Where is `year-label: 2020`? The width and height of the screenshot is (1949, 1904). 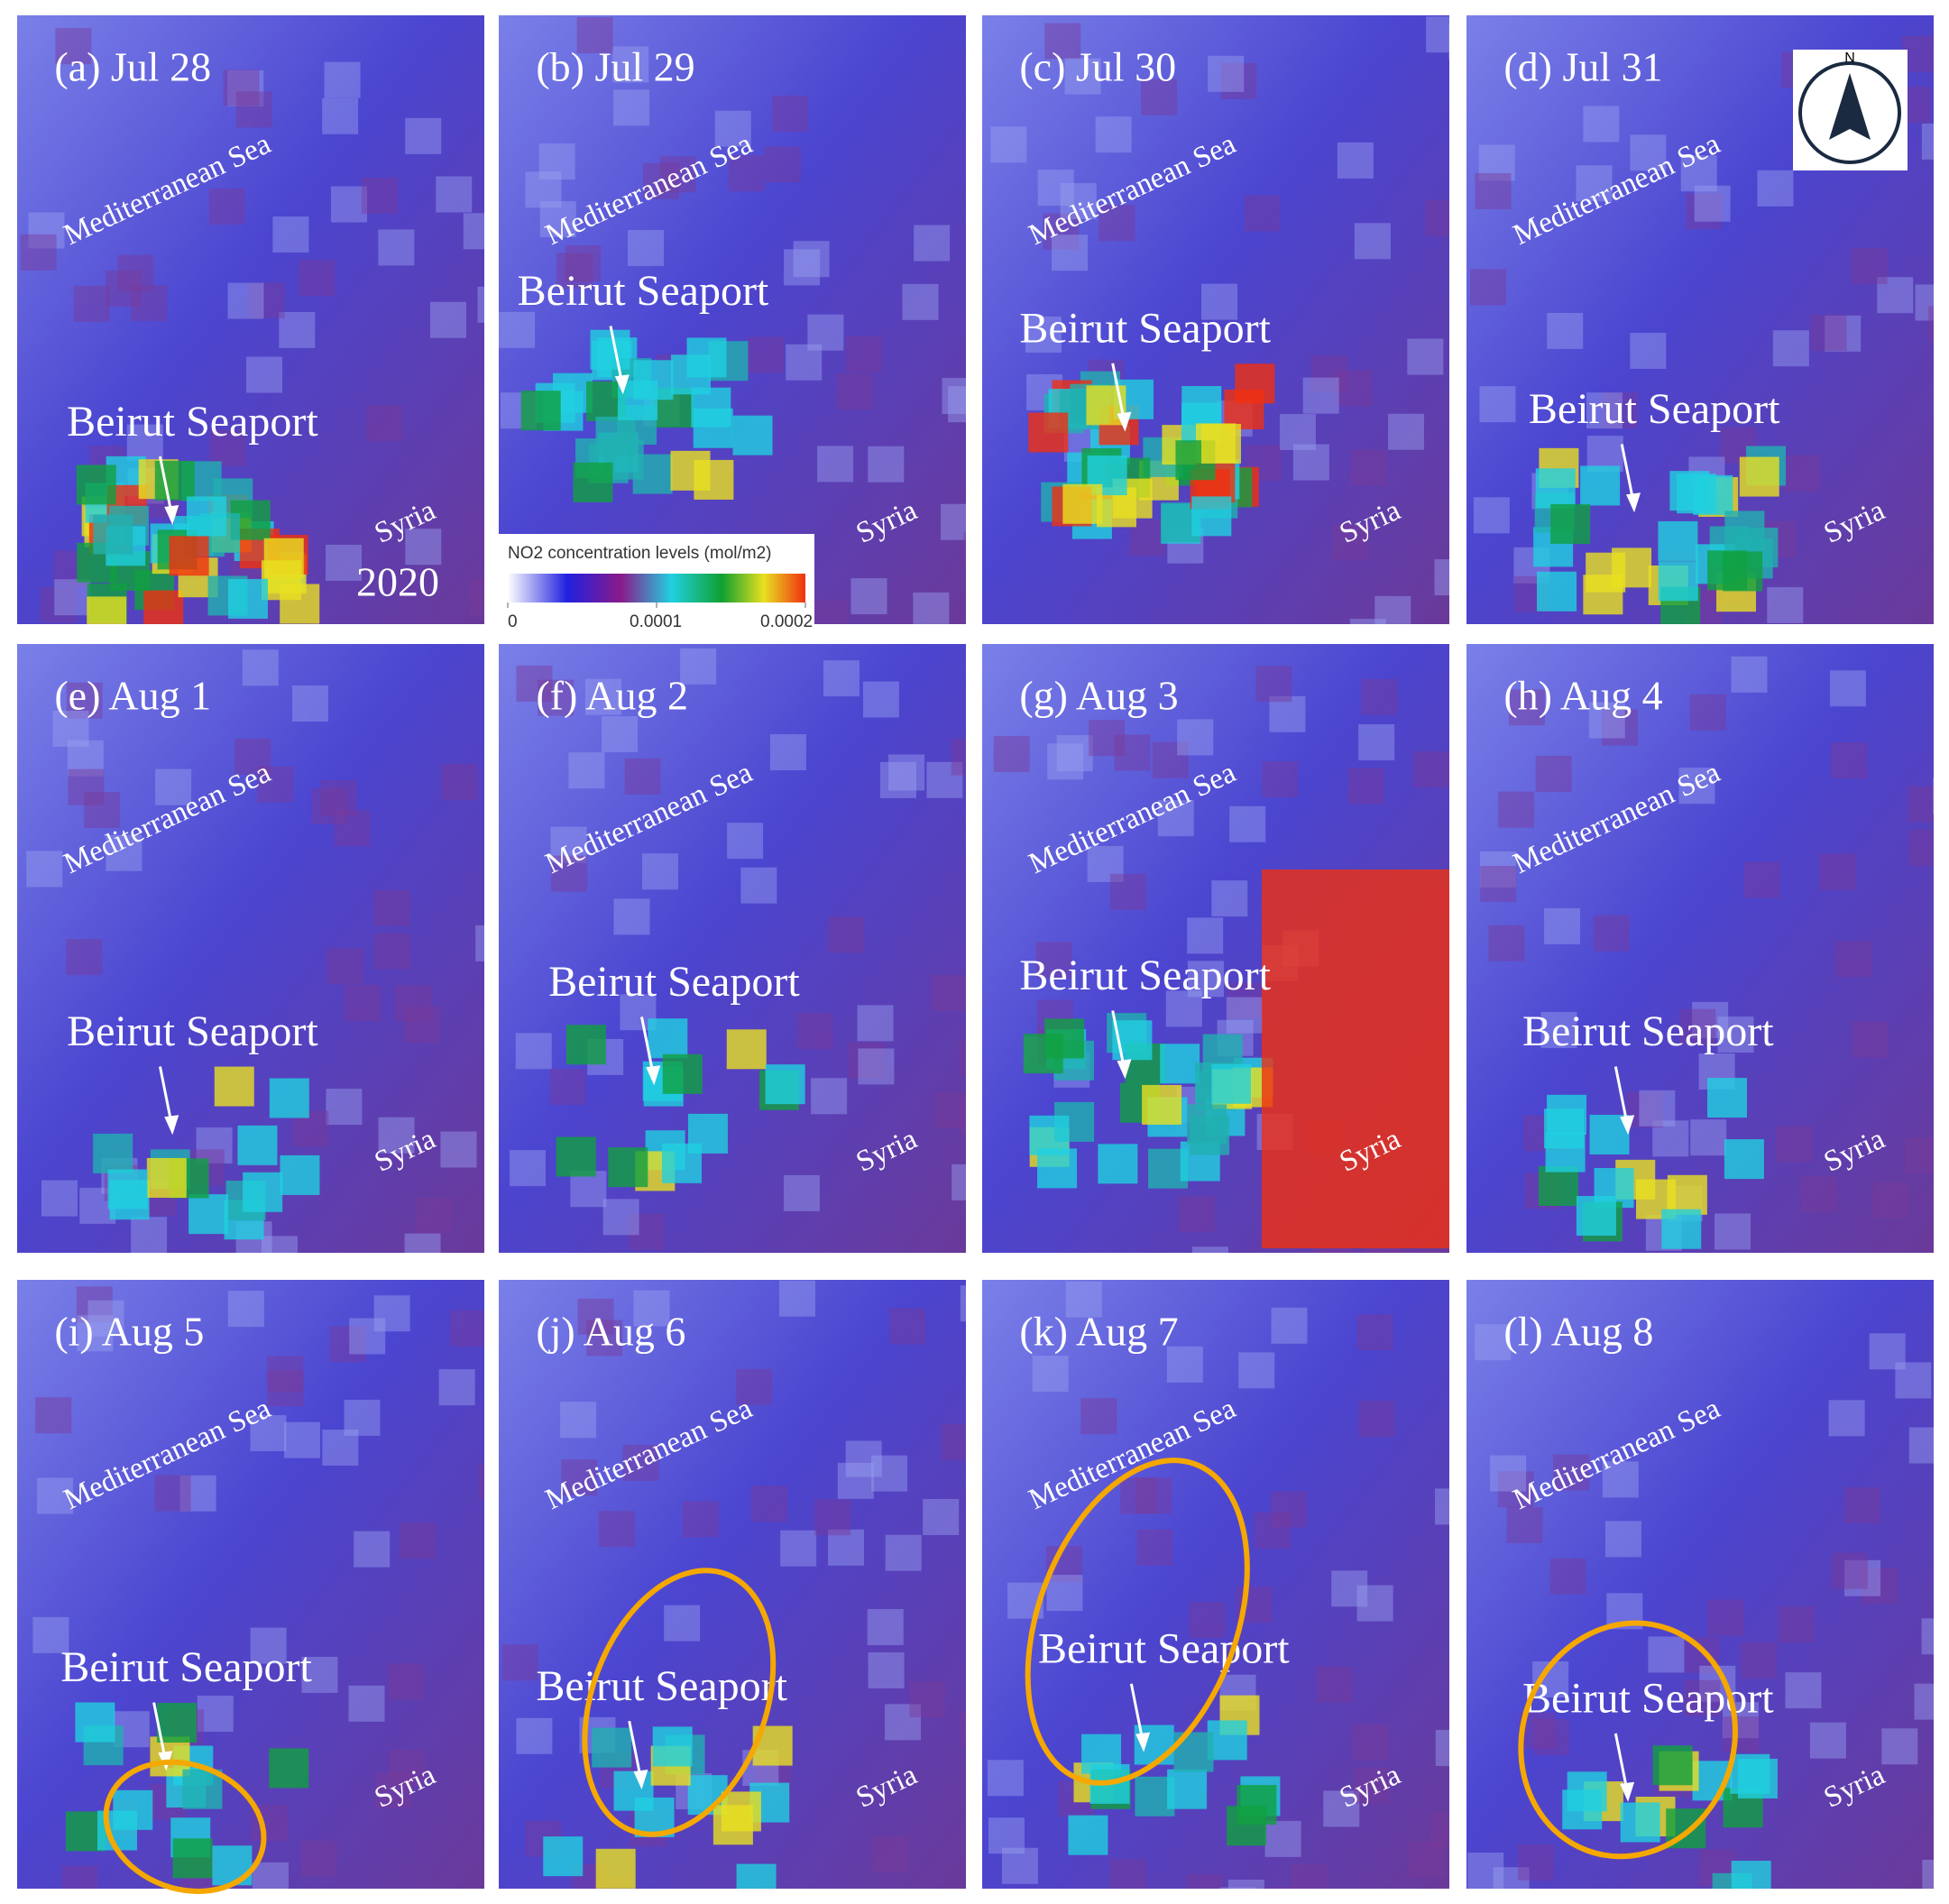 year-label: 2020 is located at coordinates (397, 582).